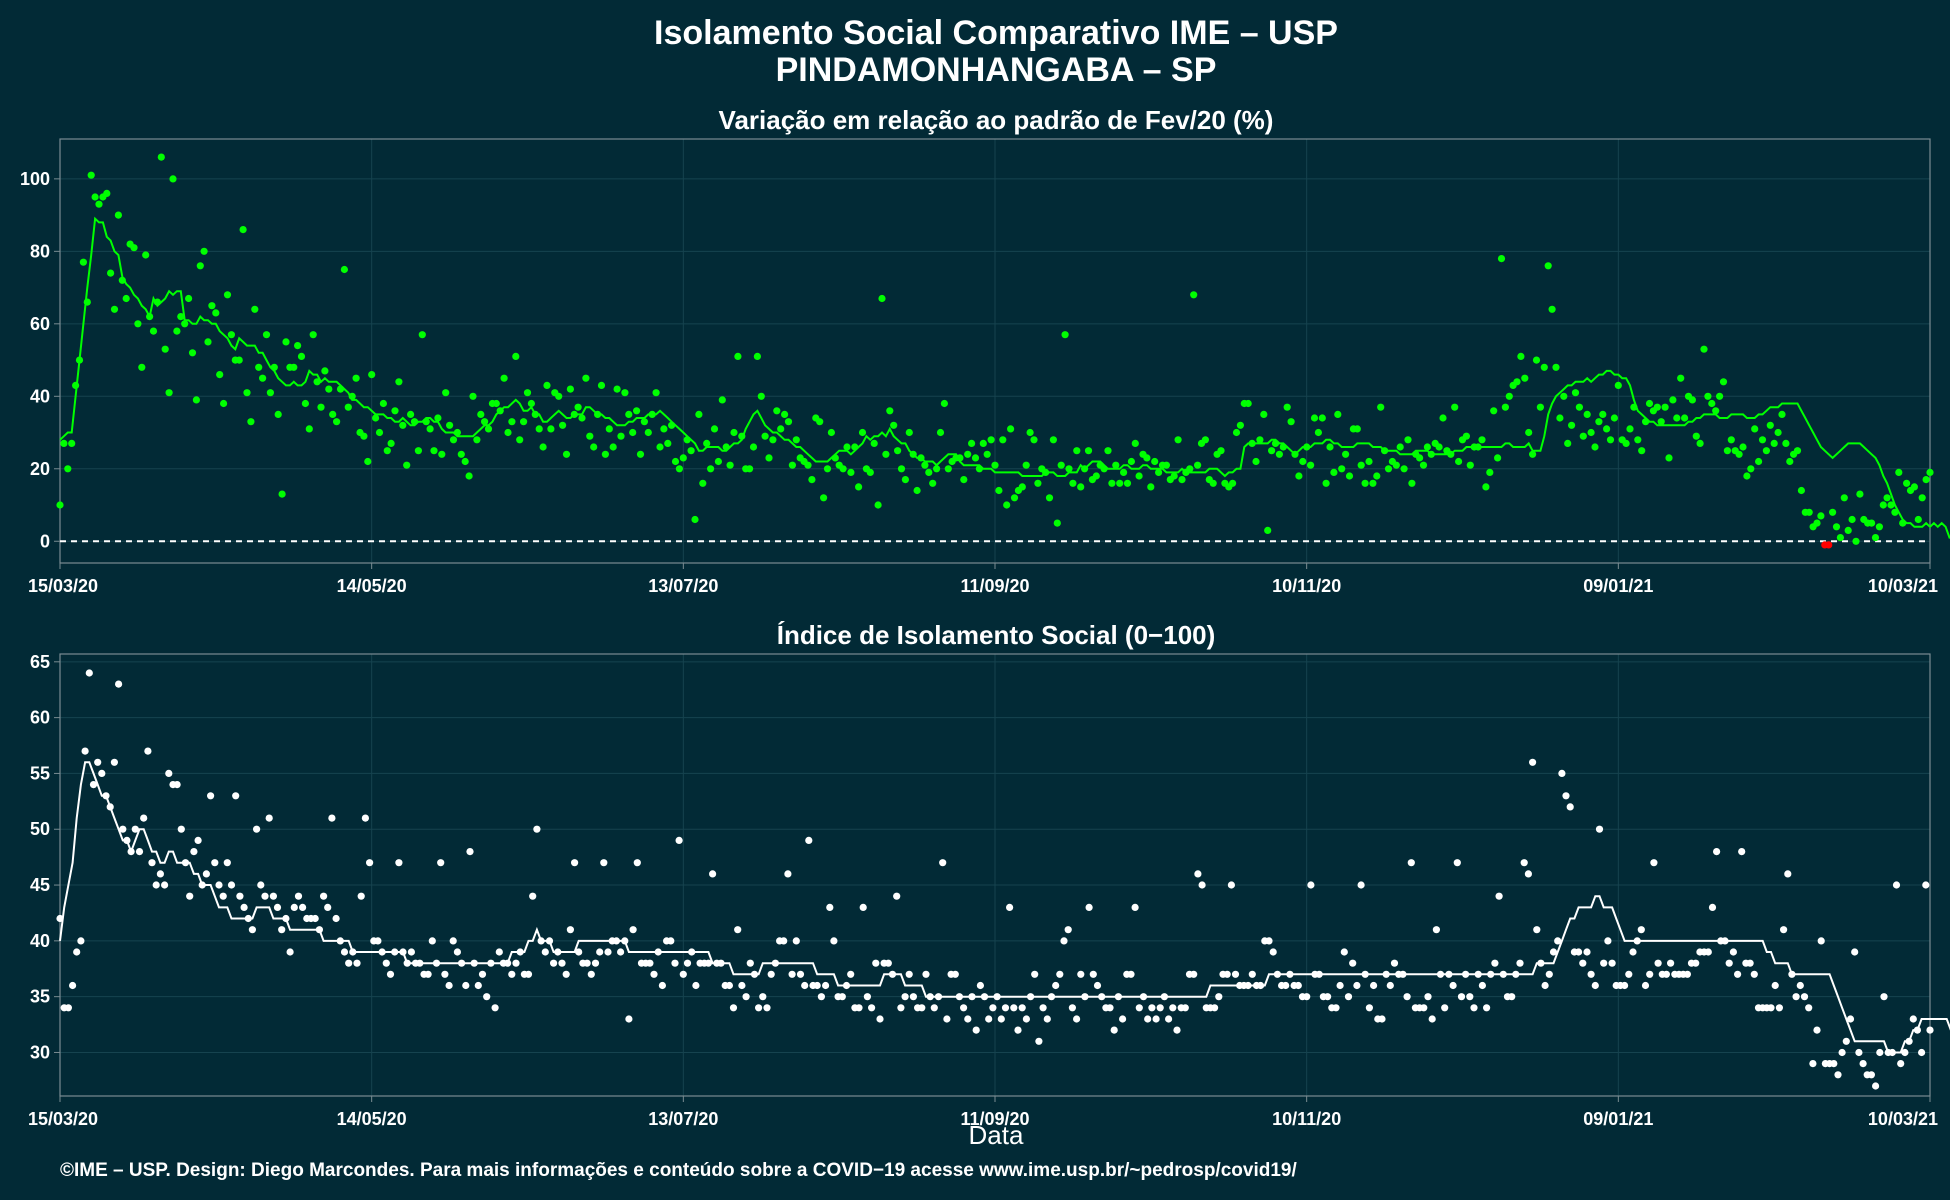 The height and width of the screenshot is (1200, 1950). Describe the element at coordinates (40, 251) in the screenshot. I see `y-tick-label: 80` at that location.